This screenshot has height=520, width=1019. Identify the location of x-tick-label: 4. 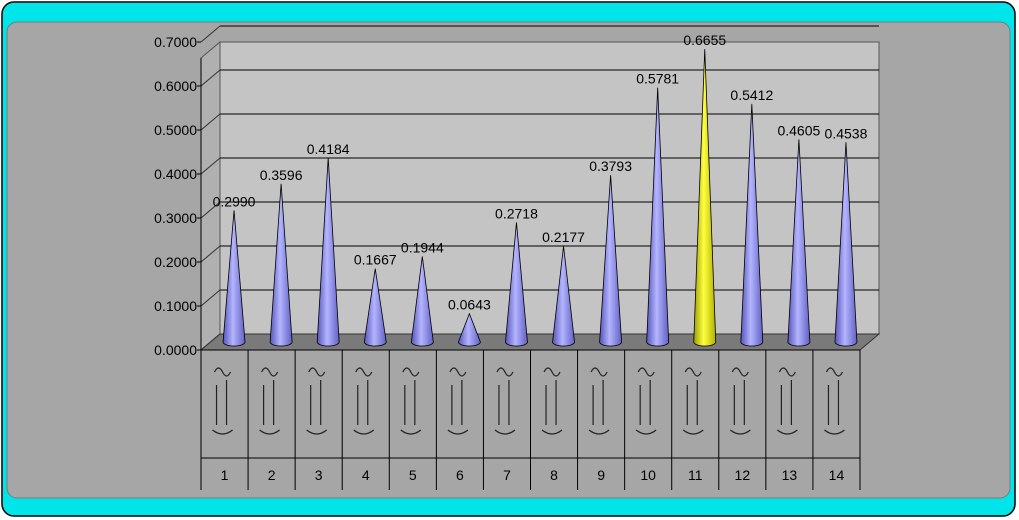
(366, 475).